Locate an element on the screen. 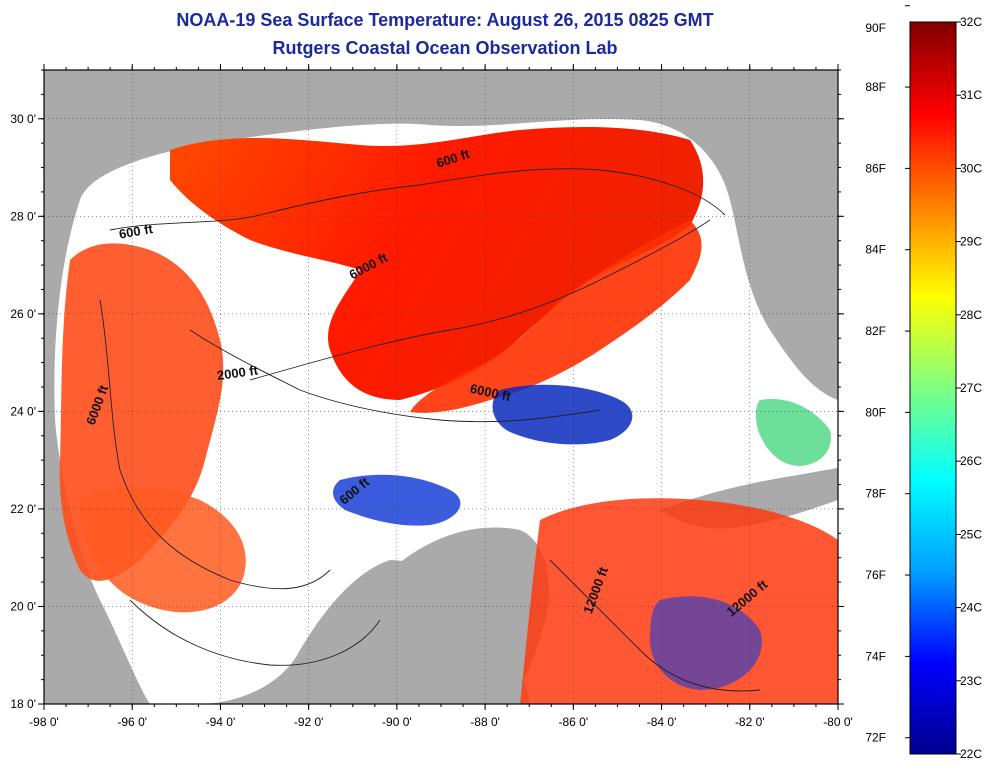 The image size is (992, 770). lon-tick-label: -82 0' is located at coordinates (750, 722).